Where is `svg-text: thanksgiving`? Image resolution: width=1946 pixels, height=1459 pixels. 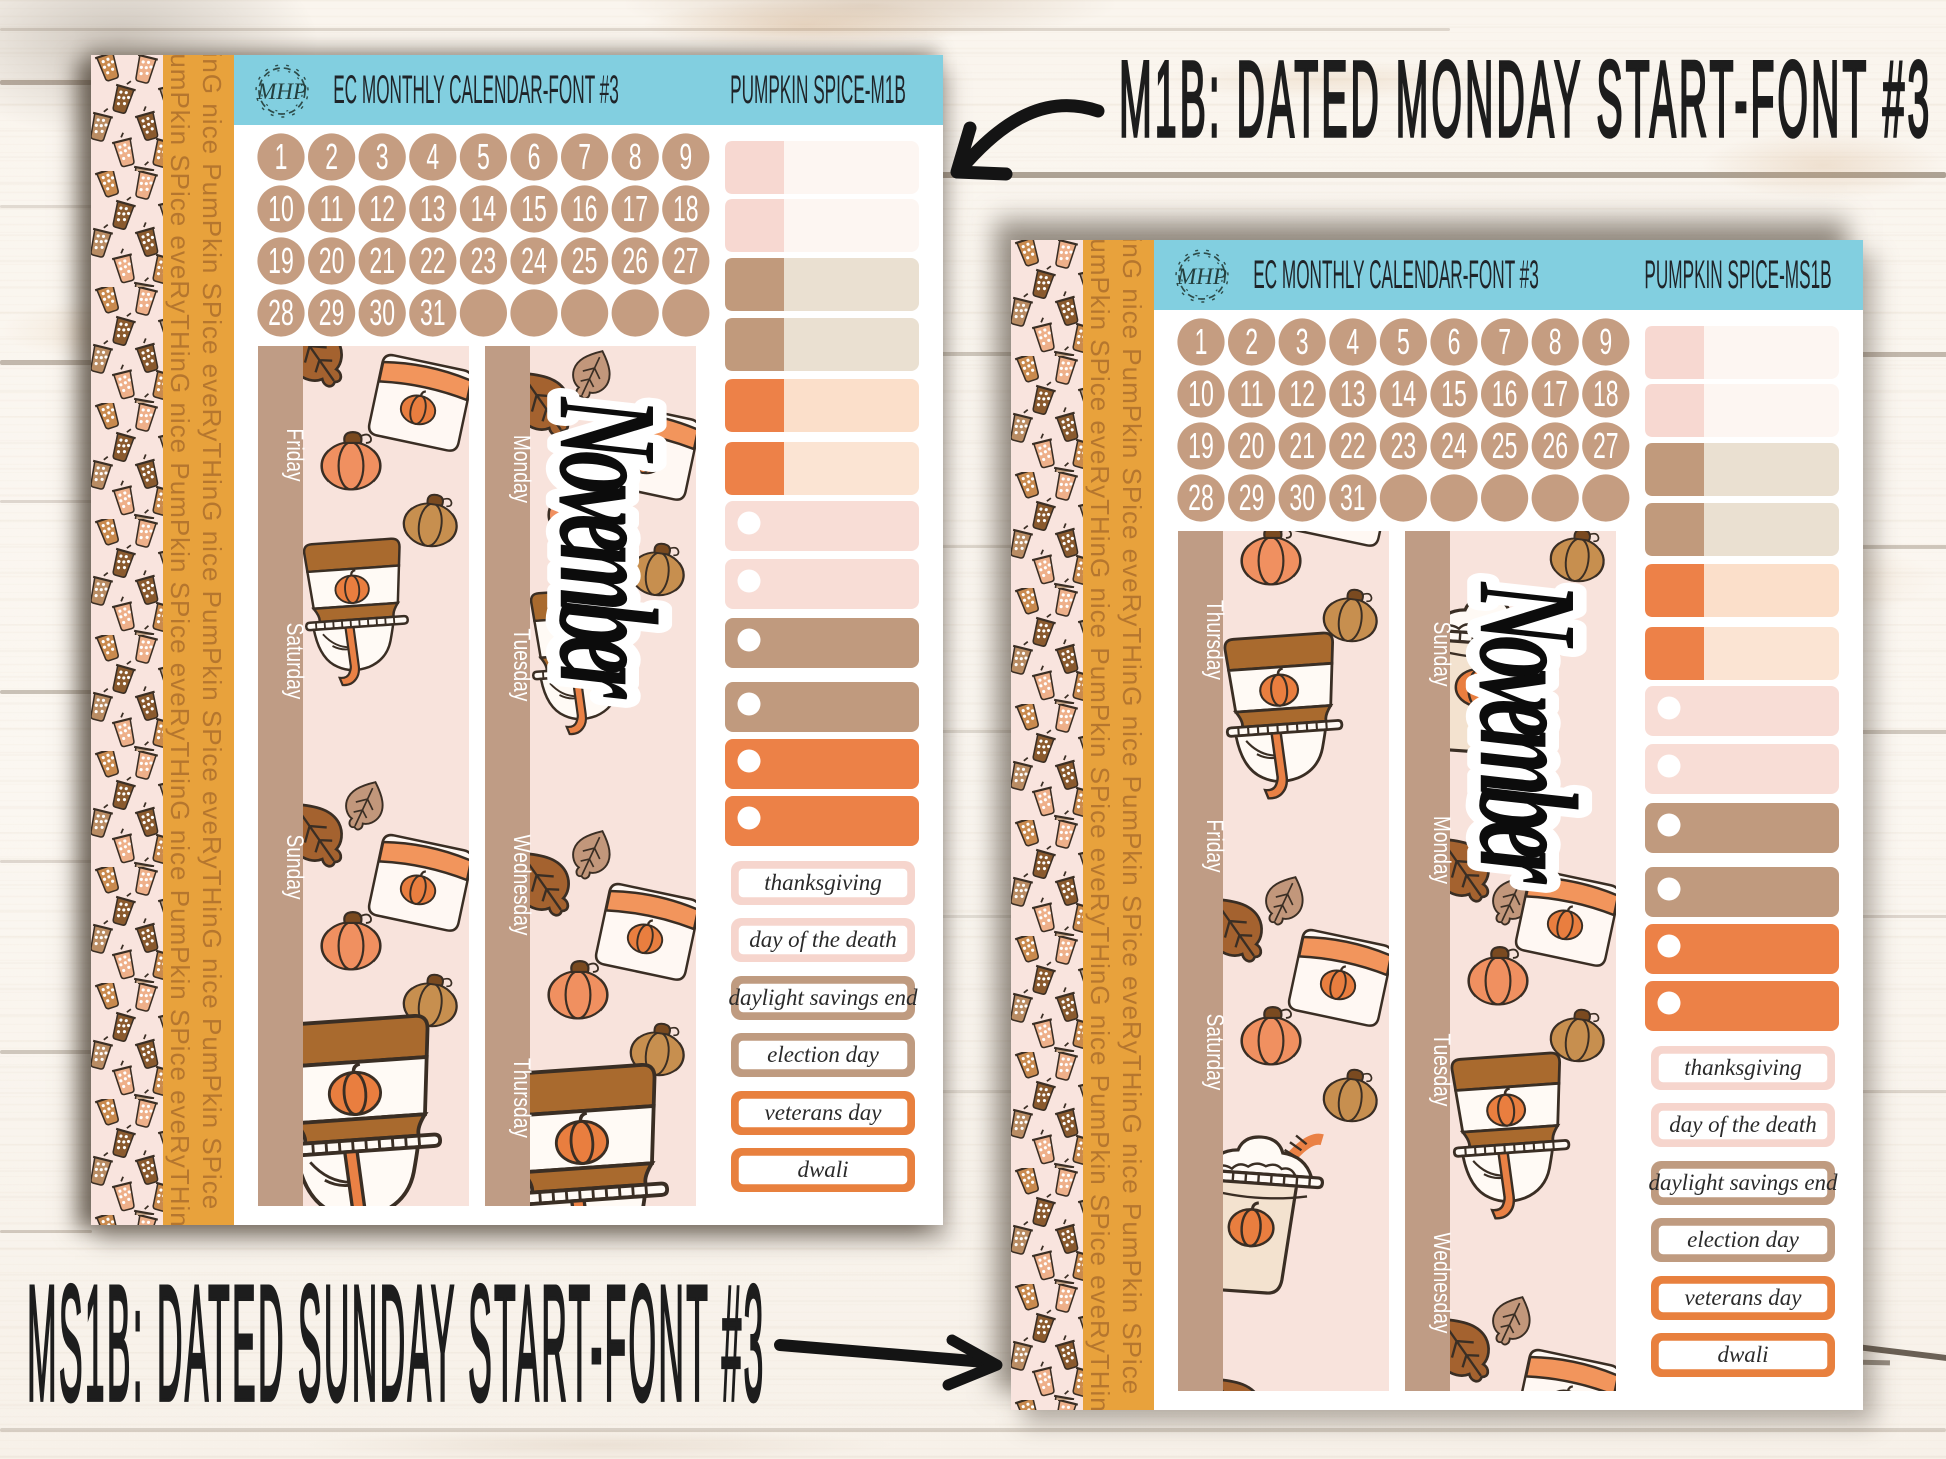 svg-text: thanksgiving is located at coordinates (823, 882).